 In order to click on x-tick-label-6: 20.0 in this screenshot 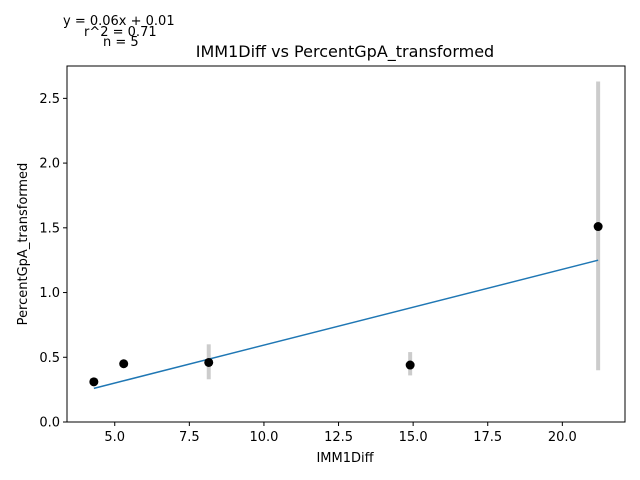, I will do `click(562, 437)`.